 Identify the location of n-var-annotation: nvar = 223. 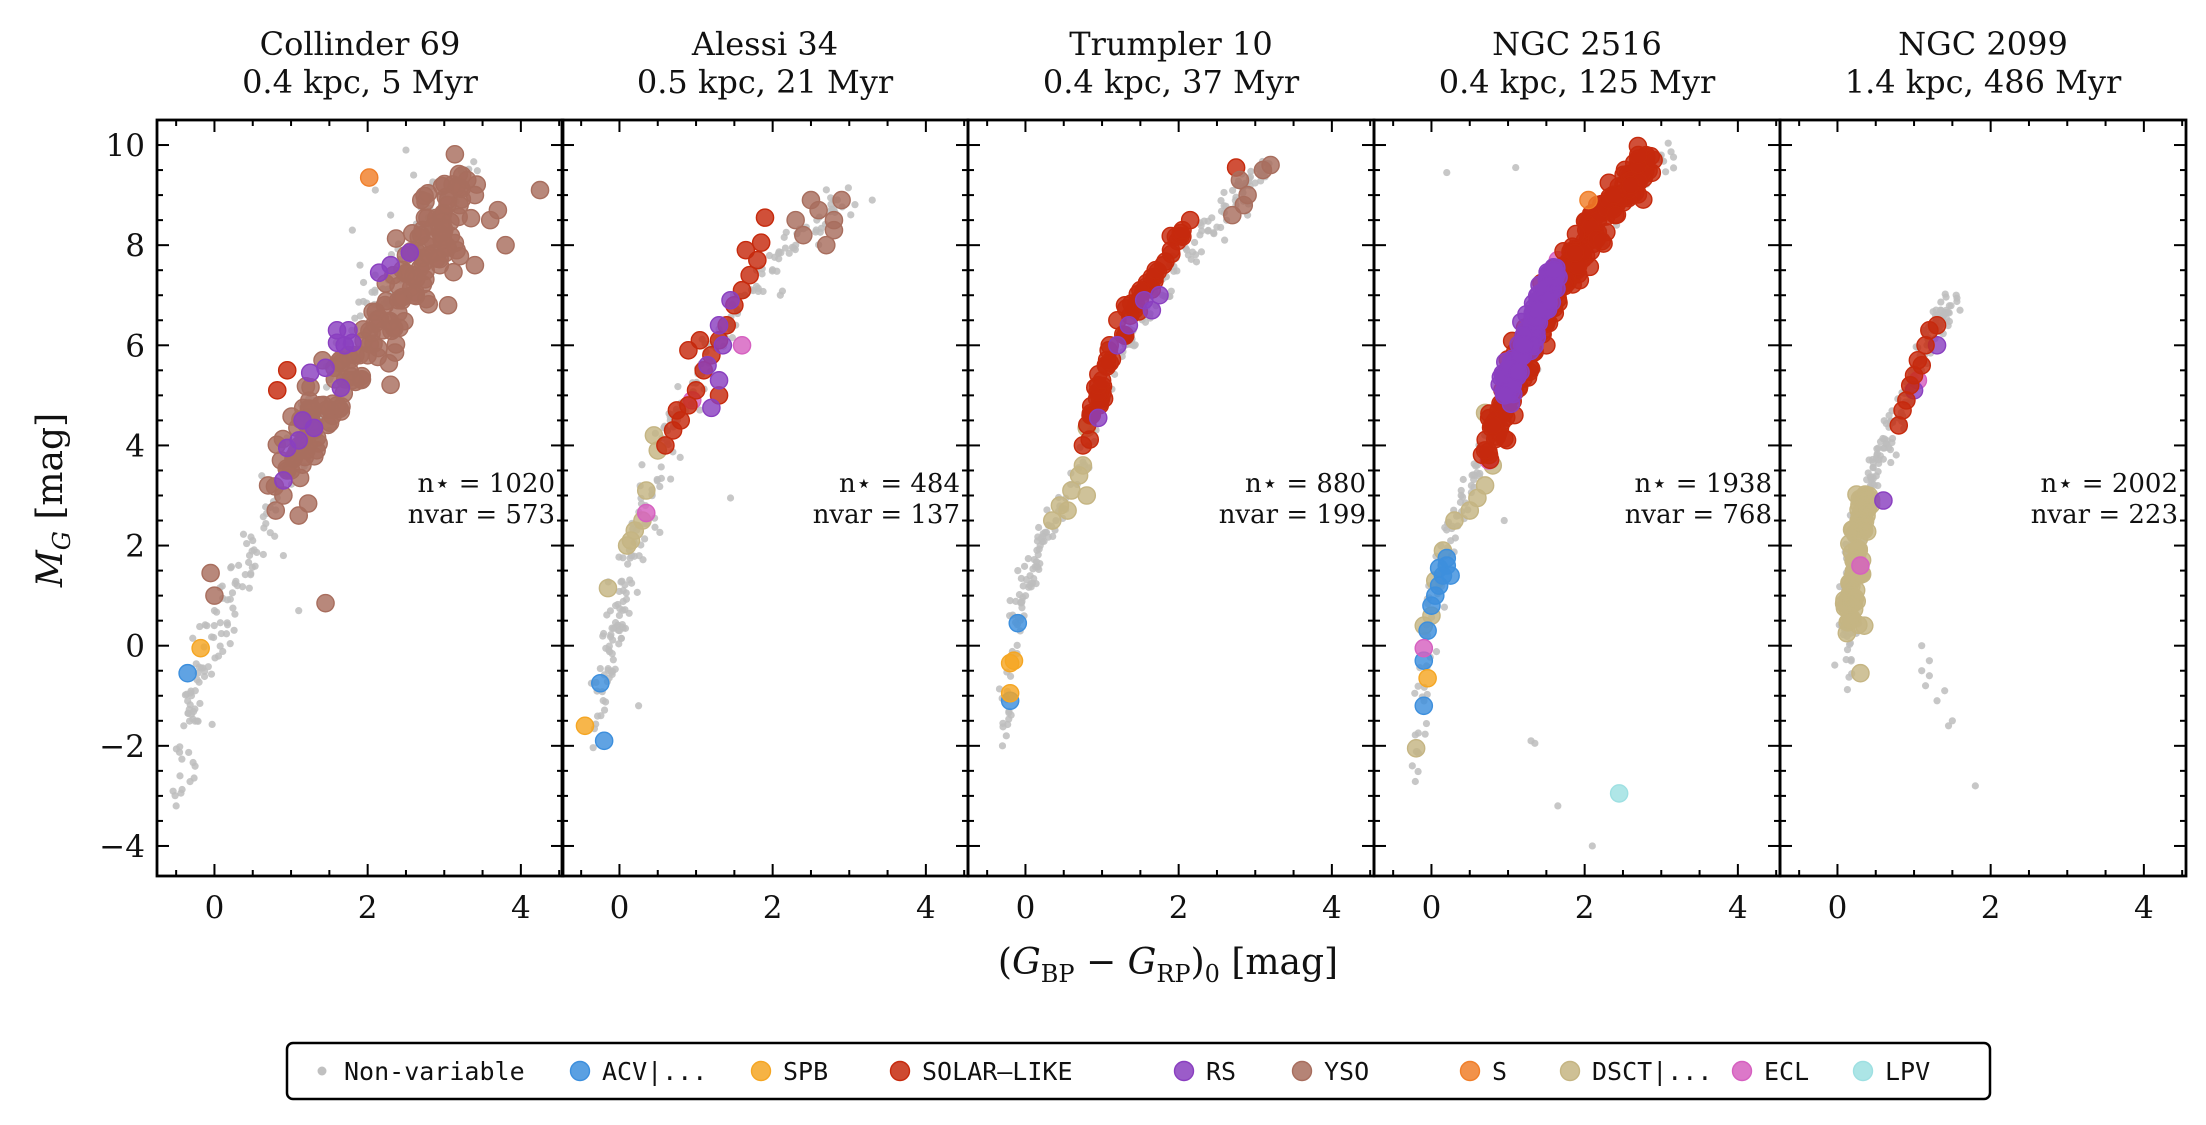
(2104, 515).